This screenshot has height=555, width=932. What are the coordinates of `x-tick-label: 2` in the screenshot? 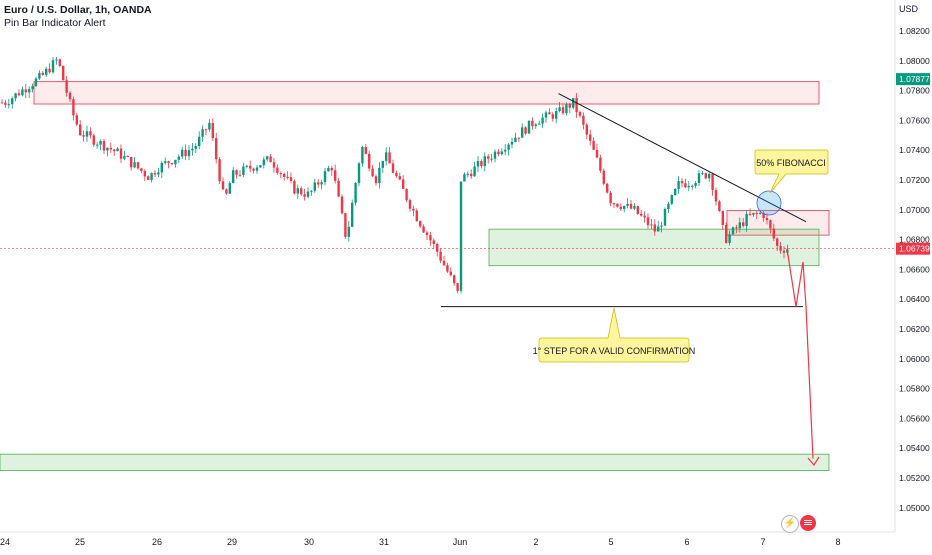 It's located at (535, 542).